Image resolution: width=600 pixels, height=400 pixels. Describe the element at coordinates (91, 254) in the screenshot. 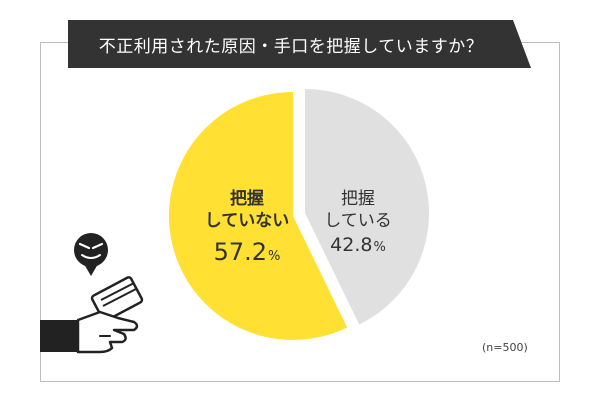

I see `sneaky-face-icon` at that location.